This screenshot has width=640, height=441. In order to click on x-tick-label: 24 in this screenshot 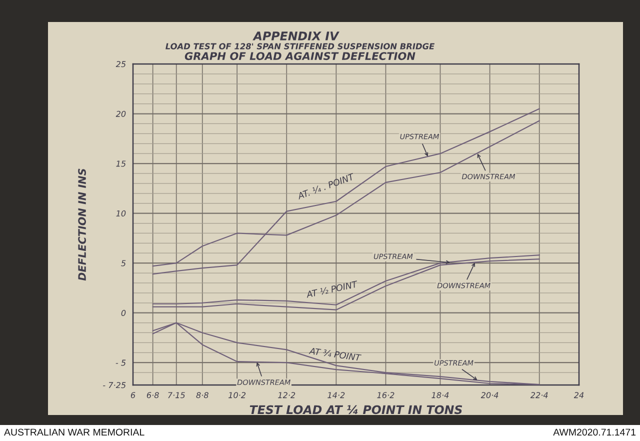, I will do `click(579, 395)`.